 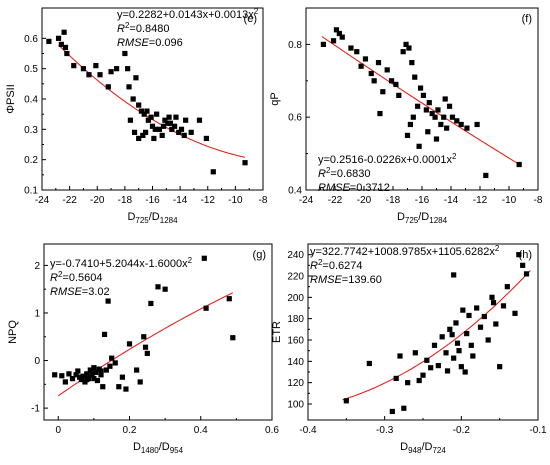 I want to click on x-axis-label: D1480/D954, so click(x=158, y=448).